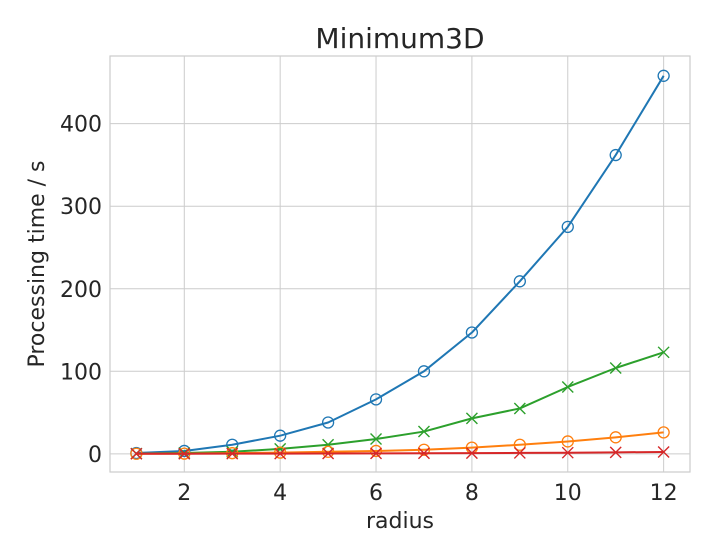  What do you see at coordinates (37, 263) in the screenshot?
I see `y-axis-label: Processing time / s` at bounding box center [37, 263].